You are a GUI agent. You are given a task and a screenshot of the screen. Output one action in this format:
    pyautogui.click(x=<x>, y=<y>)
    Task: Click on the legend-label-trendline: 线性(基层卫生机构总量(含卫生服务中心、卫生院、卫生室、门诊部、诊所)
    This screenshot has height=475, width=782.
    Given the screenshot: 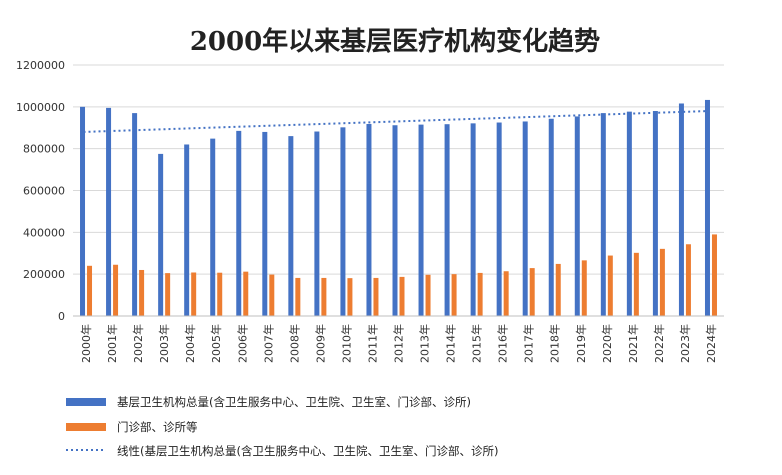 What is the action you would take?
    pyautogui.click(x=307, y=451)
    